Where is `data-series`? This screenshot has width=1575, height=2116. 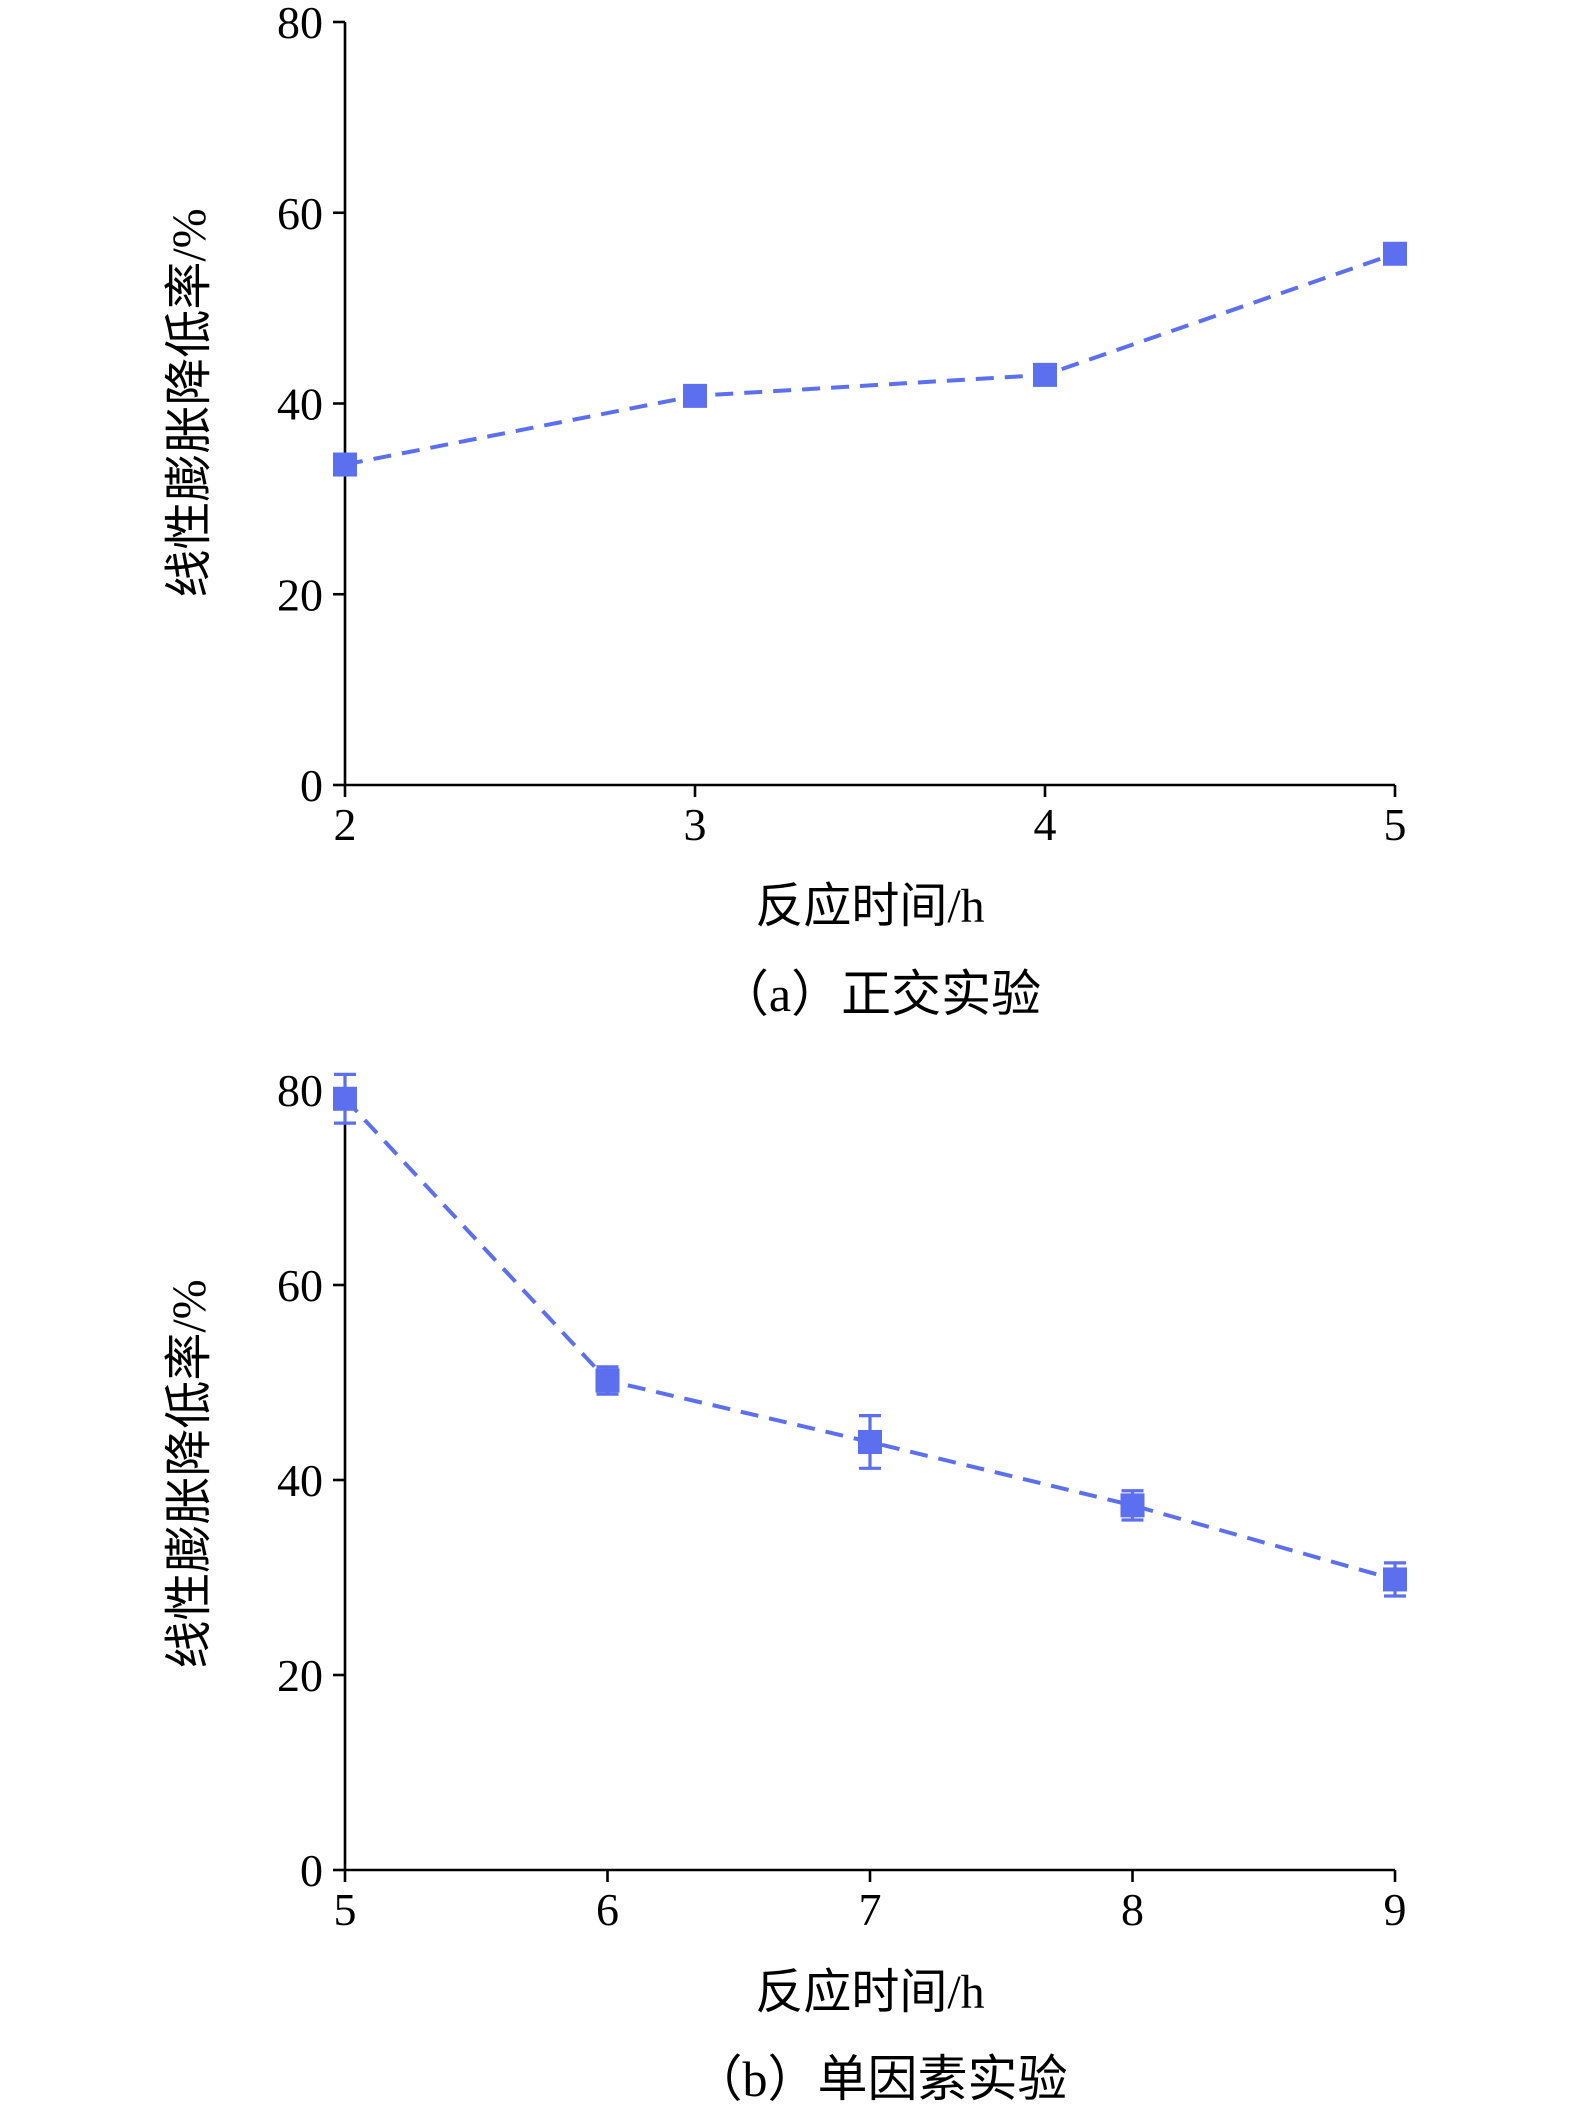
data-series is located at coordinates (870, 359).